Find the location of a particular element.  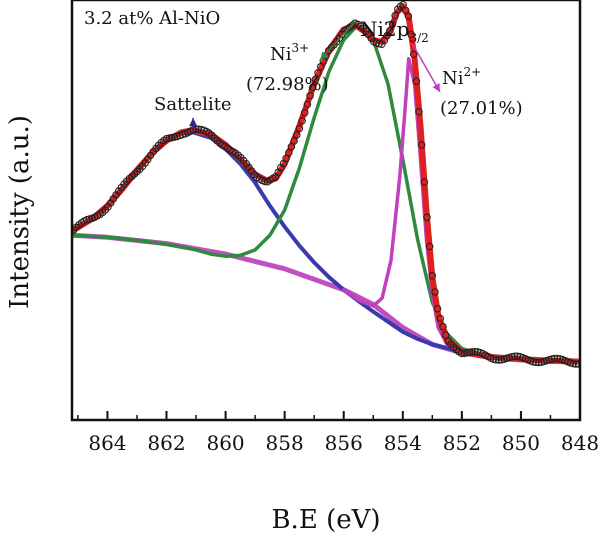

satellite-label: Sattelite is located at coordinates (193, 104).